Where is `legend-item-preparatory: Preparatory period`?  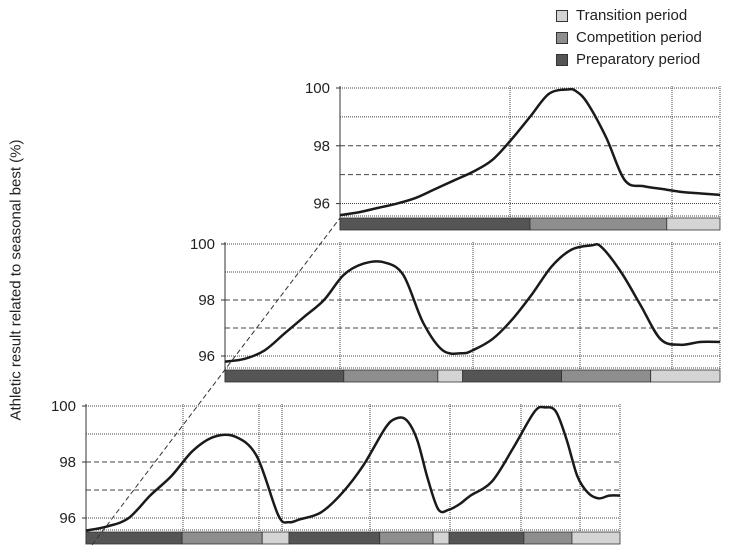 legend-item-preparatory: Preparatory period is located at coordinates (629, 60).